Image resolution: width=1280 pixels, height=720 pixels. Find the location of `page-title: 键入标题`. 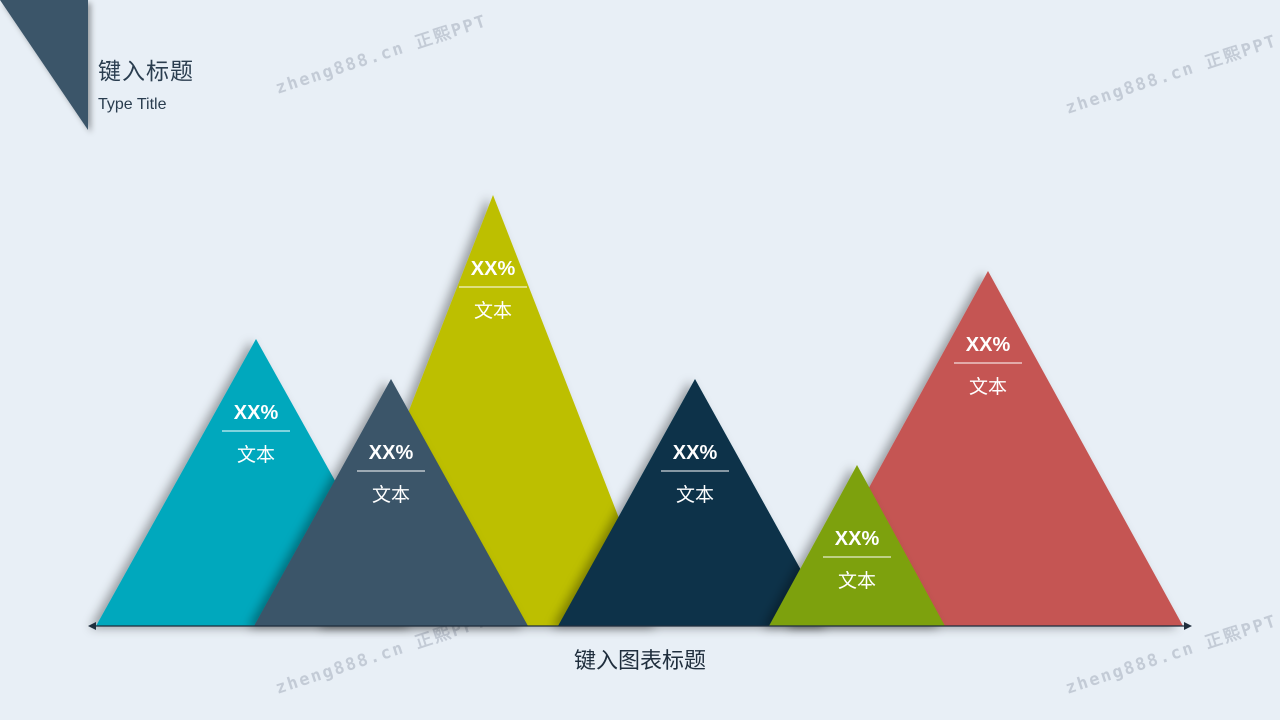

page-title: 键入标题 is located at coordinates (146, 71).